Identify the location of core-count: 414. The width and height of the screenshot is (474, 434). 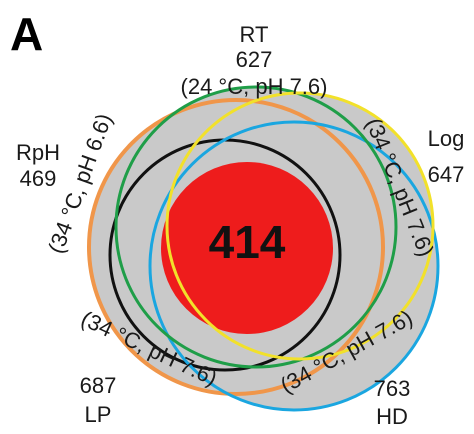
(247, 242).